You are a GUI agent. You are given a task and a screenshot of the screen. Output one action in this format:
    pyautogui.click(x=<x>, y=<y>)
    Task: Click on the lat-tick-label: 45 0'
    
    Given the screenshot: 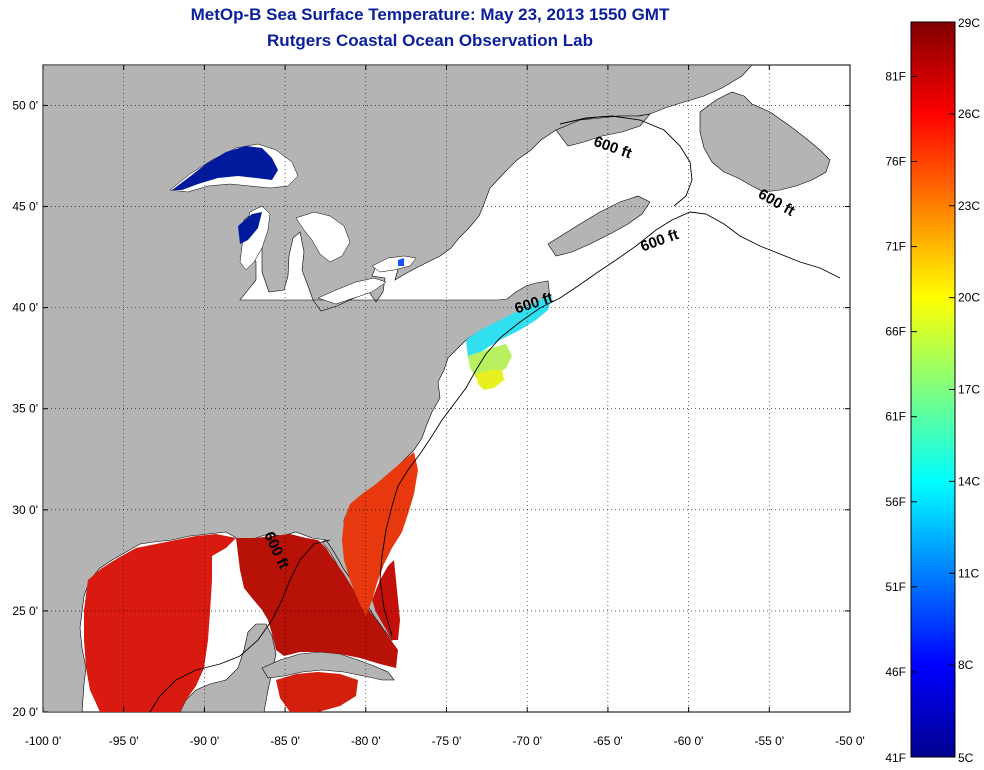 What is the action you would take?
    pyautogui.click(x=25, y=207)
    